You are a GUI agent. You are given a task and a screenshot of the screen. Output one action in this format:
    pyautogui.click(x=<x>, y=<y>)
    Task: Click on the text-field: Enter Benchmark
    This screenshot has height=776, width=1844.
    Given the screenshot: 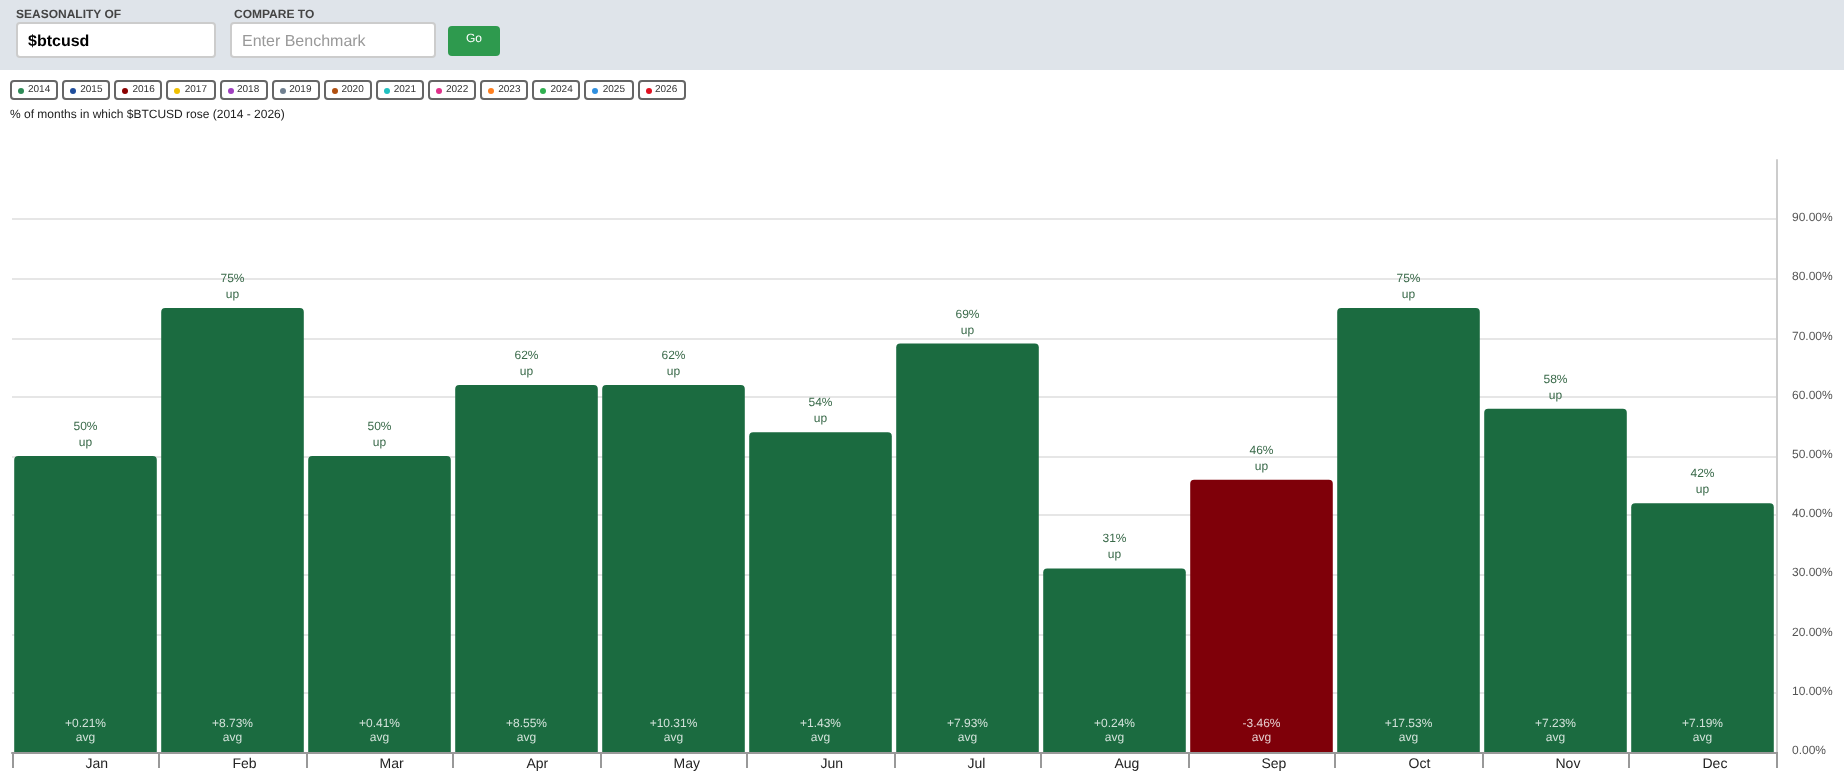 What is the action you would take?
    pyautogui.click(x=333, y=40)
    